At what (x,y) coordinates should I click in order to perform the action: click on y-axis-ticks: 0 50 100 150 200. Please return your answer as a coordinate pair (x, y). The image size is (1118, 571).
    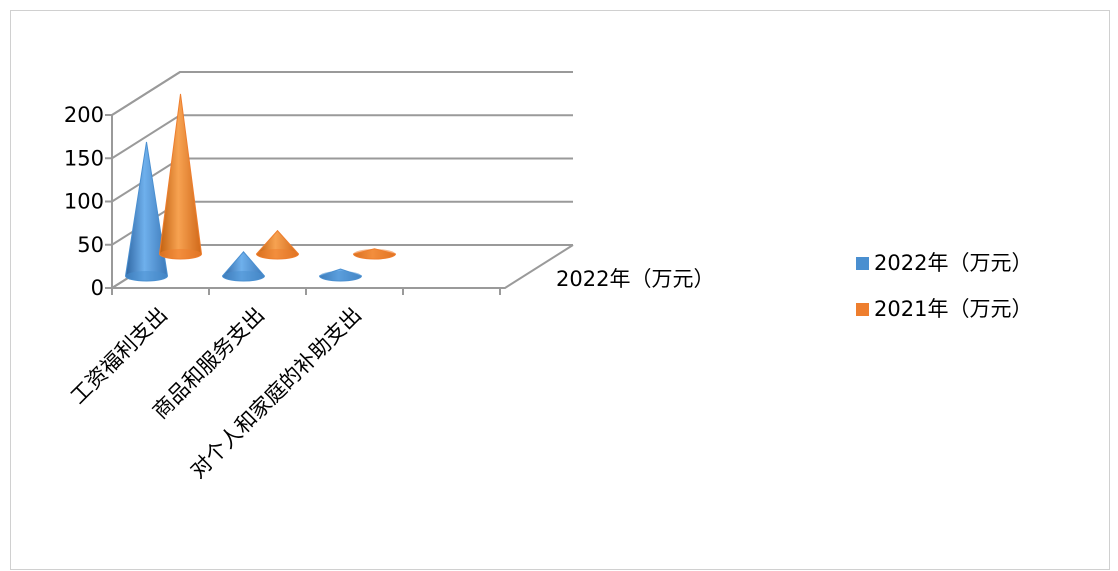
    Looking at the image, I should click on (84, 201).